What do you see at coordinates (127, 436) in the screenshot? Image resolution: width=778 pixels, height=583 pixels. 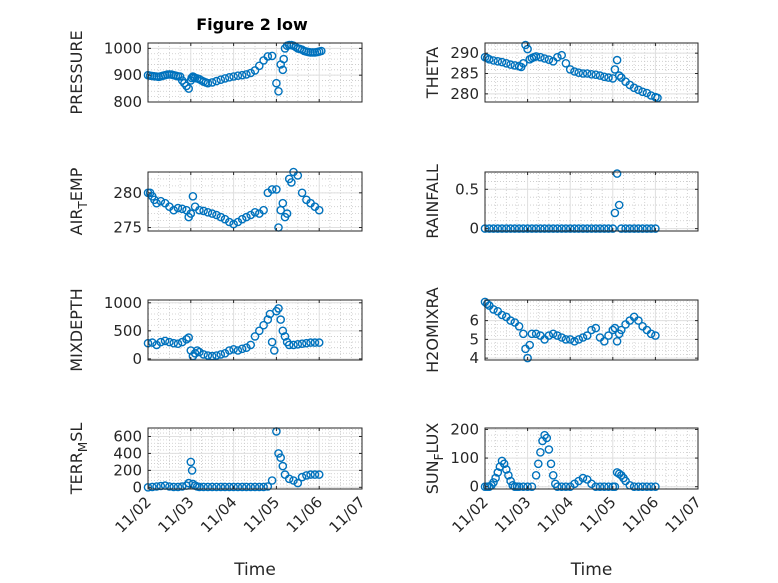 I see `y-tick-label: 600` at bounding box center [127, 436].